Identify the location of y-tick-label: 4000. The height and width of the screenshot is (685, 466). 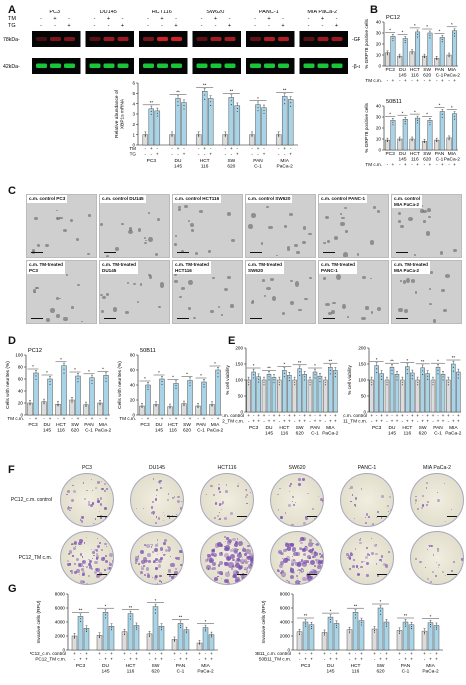
(60, 622).